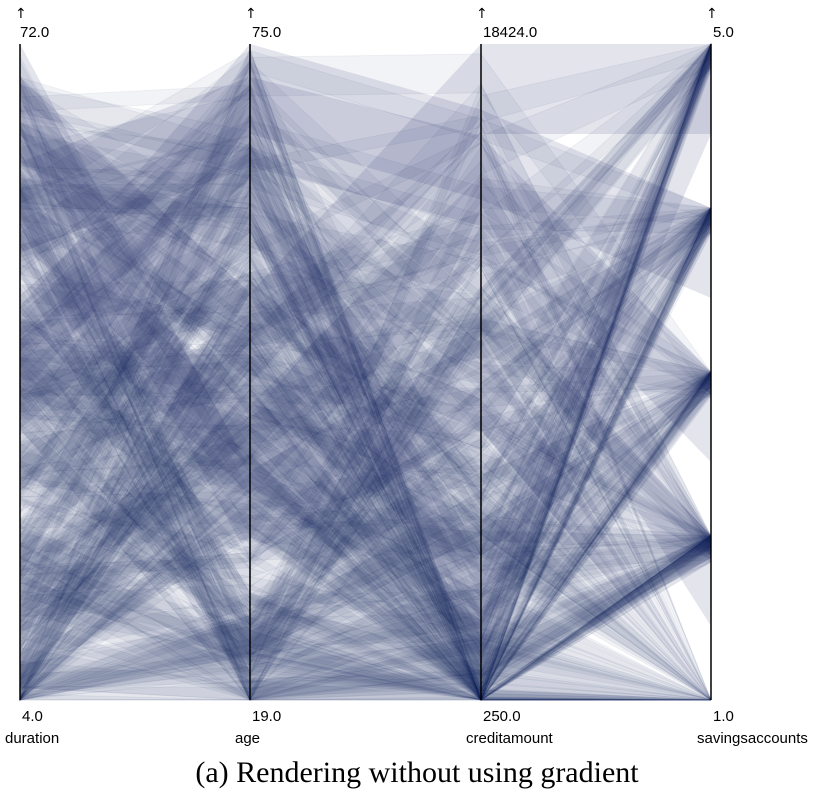 This screenshot has width=834, height=800. Describe the element at coordinates (752, 738) in the screenshot. I see `axis-name-savingsaccounts: savingsaccounts` at that location.